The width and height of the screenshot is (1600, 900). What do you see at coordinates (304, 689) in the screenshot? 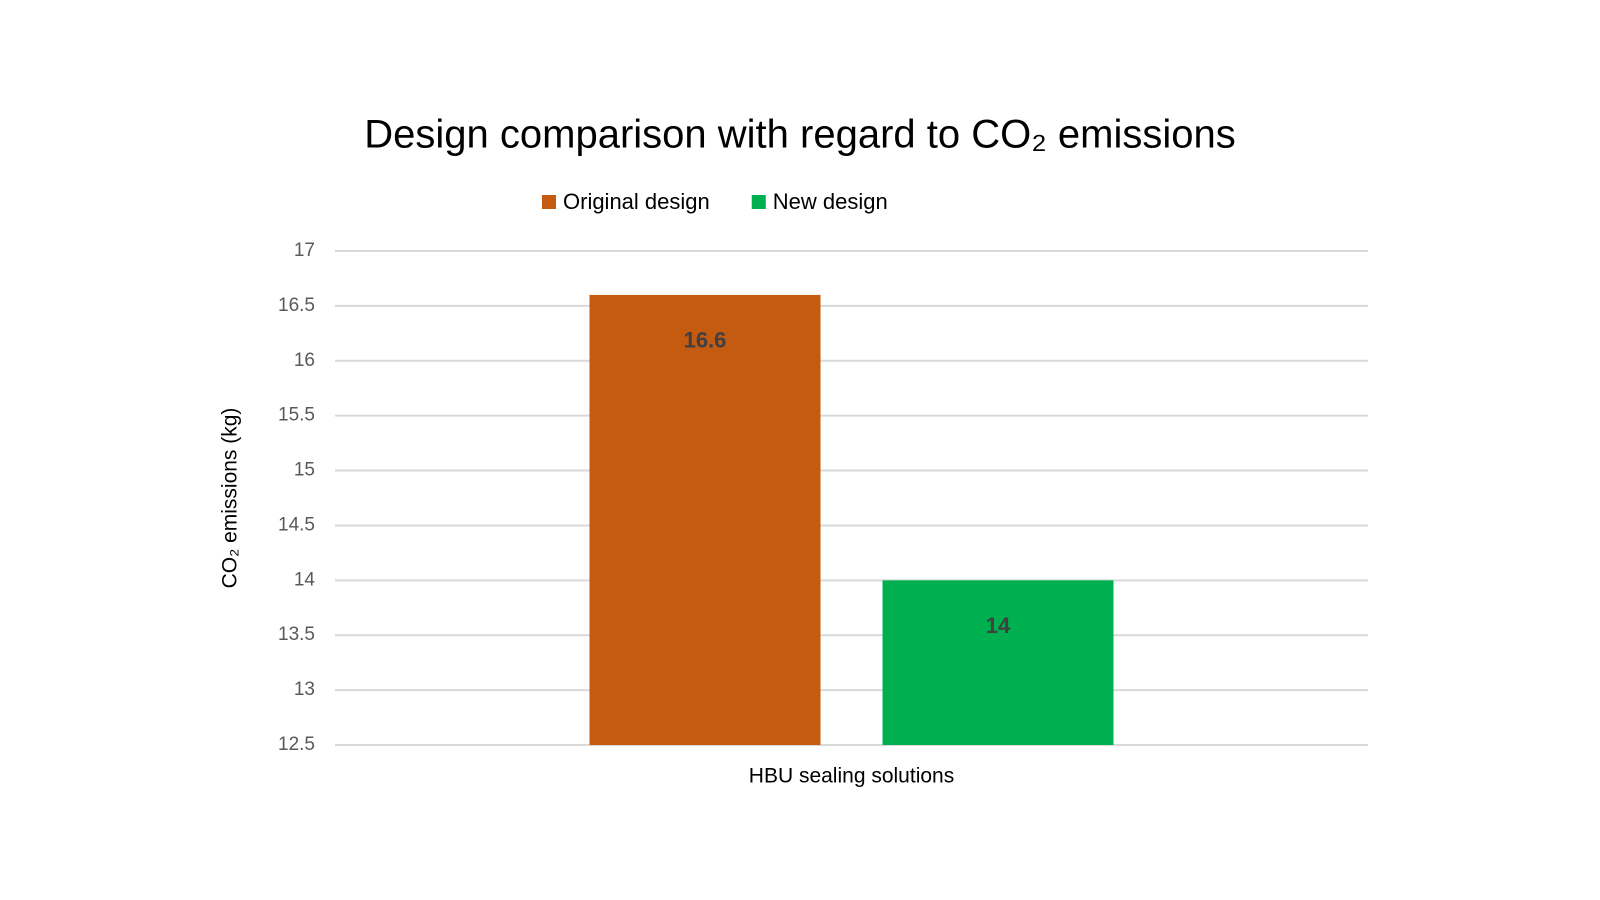
I see `y-tick-label: 13` at bounding box center [304, 689].